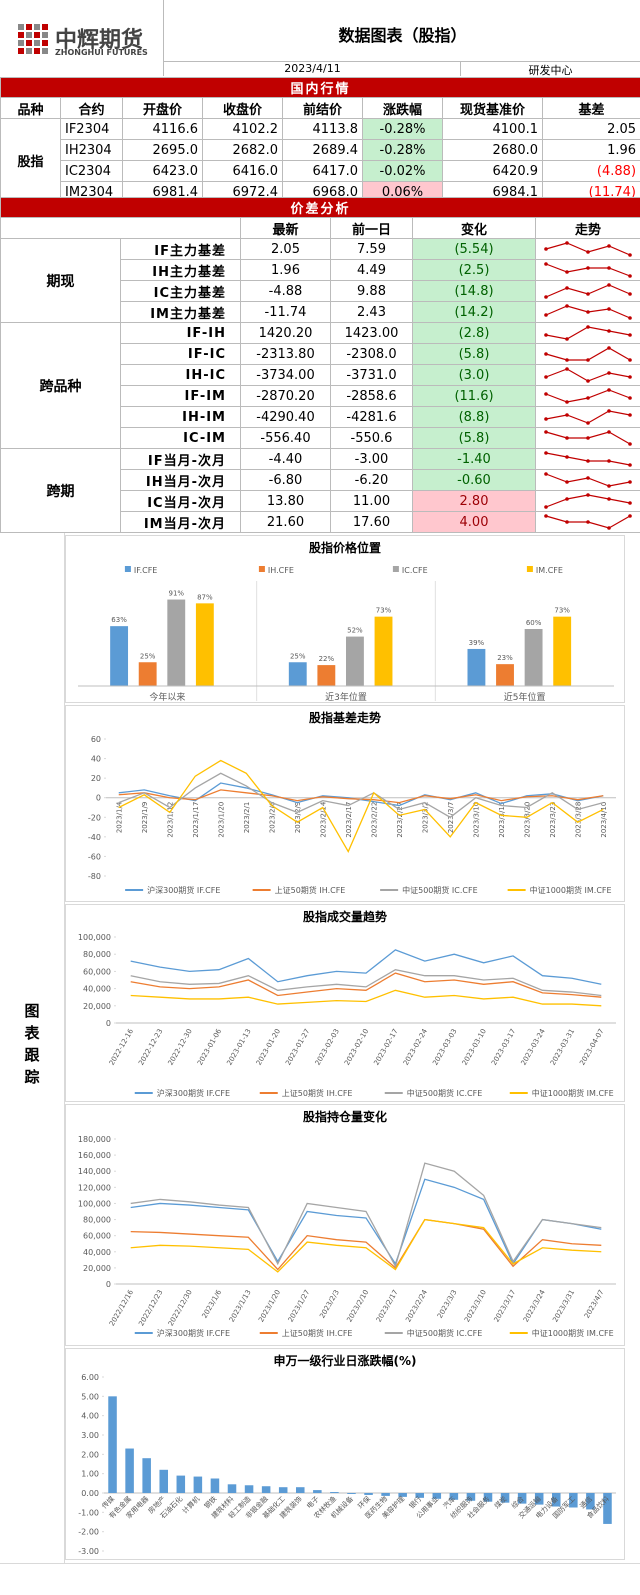 This screenshot has height=1595, width=640. Describe the element at coordinates (180, 291) in the screenshot. I see `row-label: IC主力基差` at that location.